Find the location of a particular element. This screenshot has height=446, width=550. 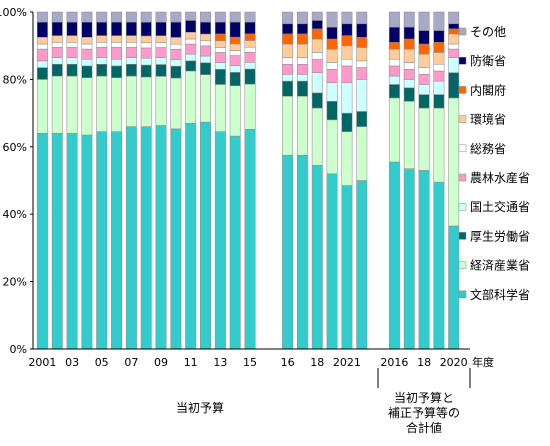

x-tick-label: 2021 is located at coordinates (347, 362).